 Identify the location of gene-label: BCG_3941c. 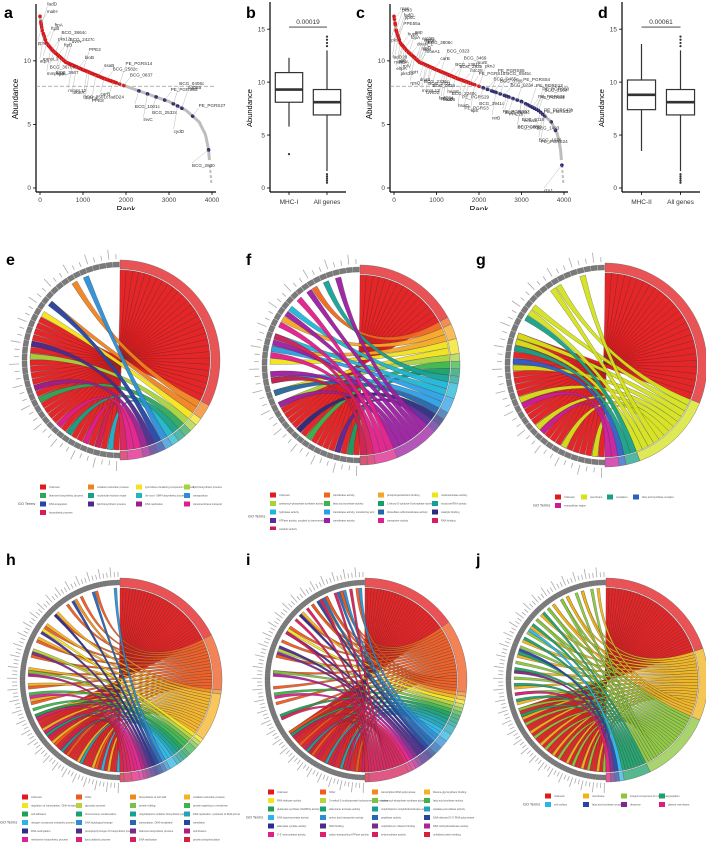
(492, 103).